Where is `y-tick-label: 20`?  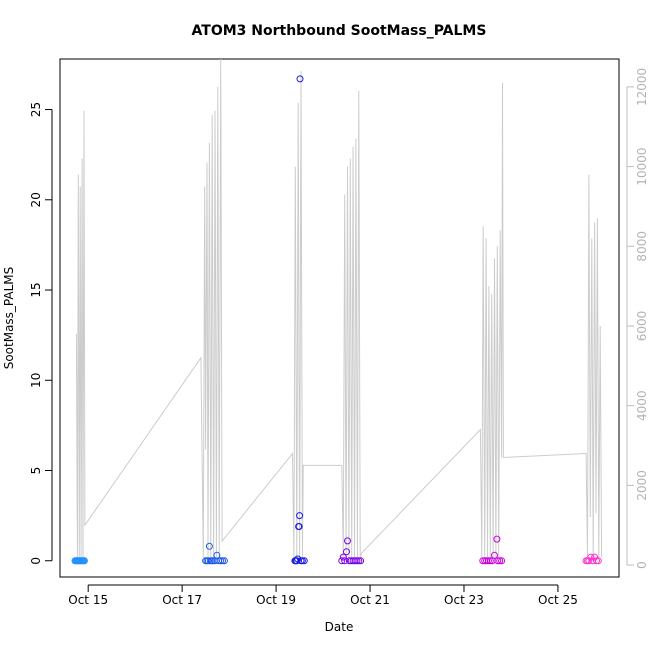 y-tick-label: 20 is located at coordinates (36, 199).